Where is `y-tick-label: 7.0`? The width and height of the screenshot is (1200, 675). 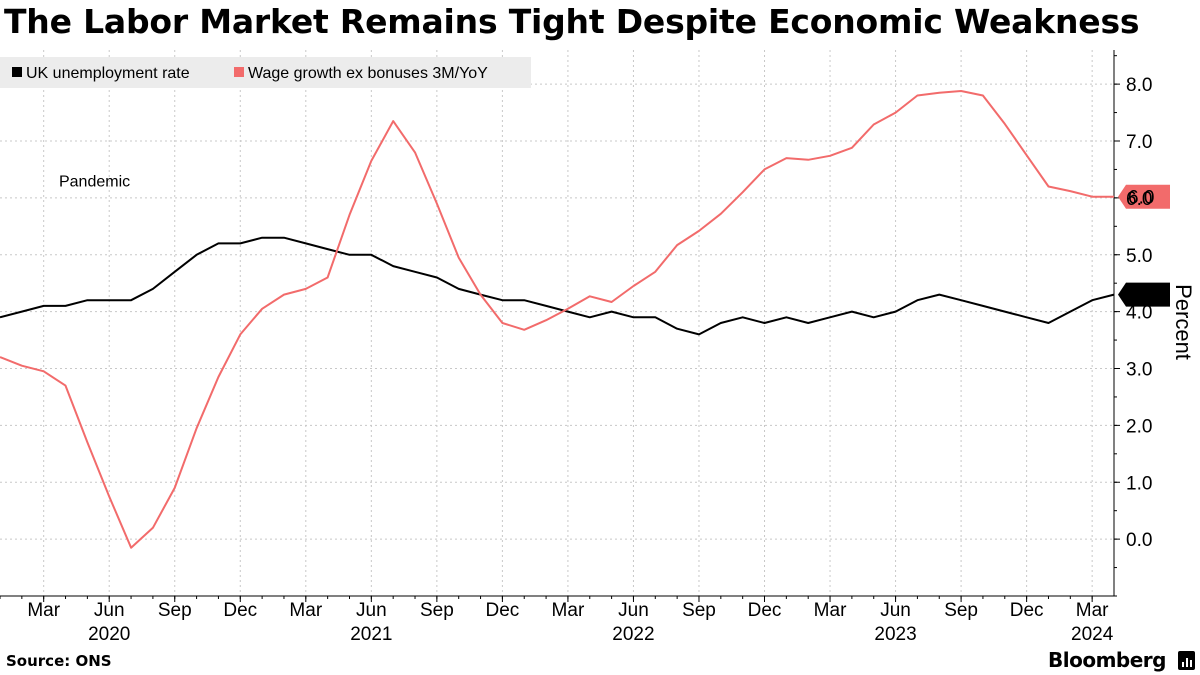 y-tick-label: 7.0 is located at coordinates (1139, 142).